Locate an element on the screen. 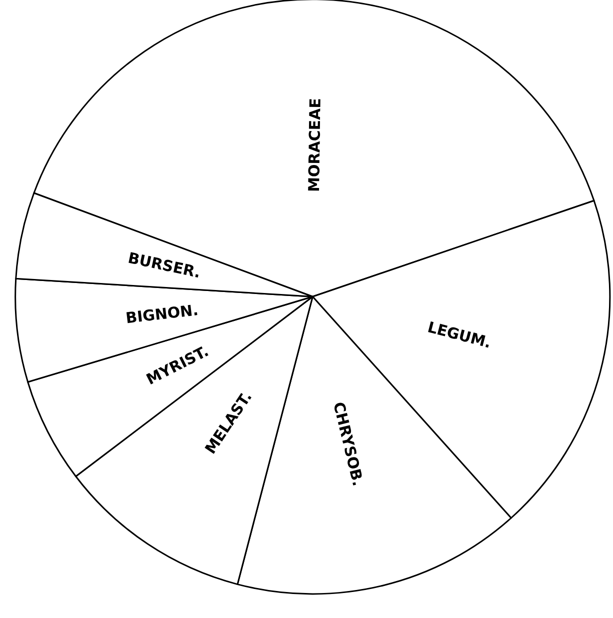 The image size is (613, 618). slice-label: BIGNON. is located at coordinates (162, 314).